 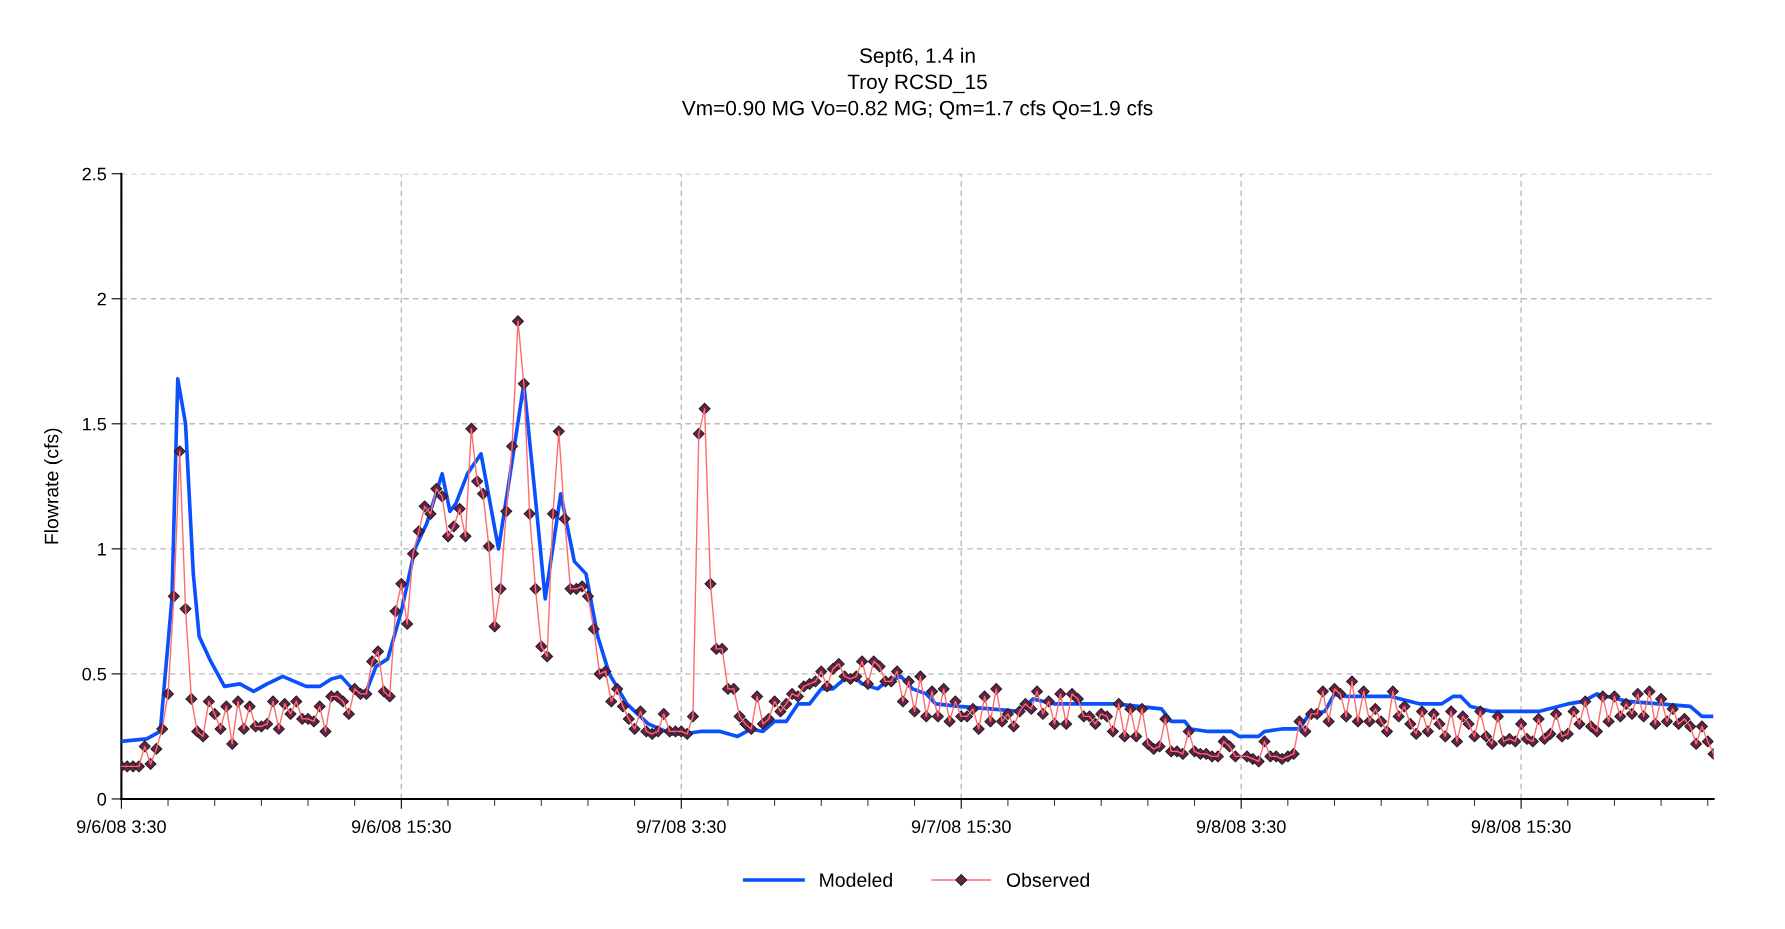 I want to click on y-tick-label: 0.5, so click(x=94, y=674).